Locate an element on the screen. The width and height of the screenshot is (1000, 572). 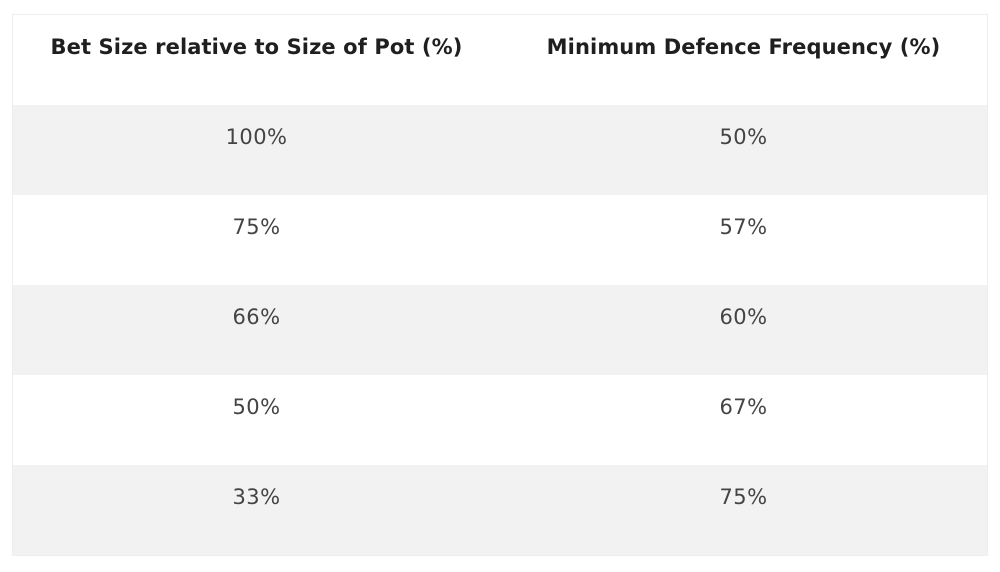
mdf-cell: 60% is located at coordinates (743, 330).